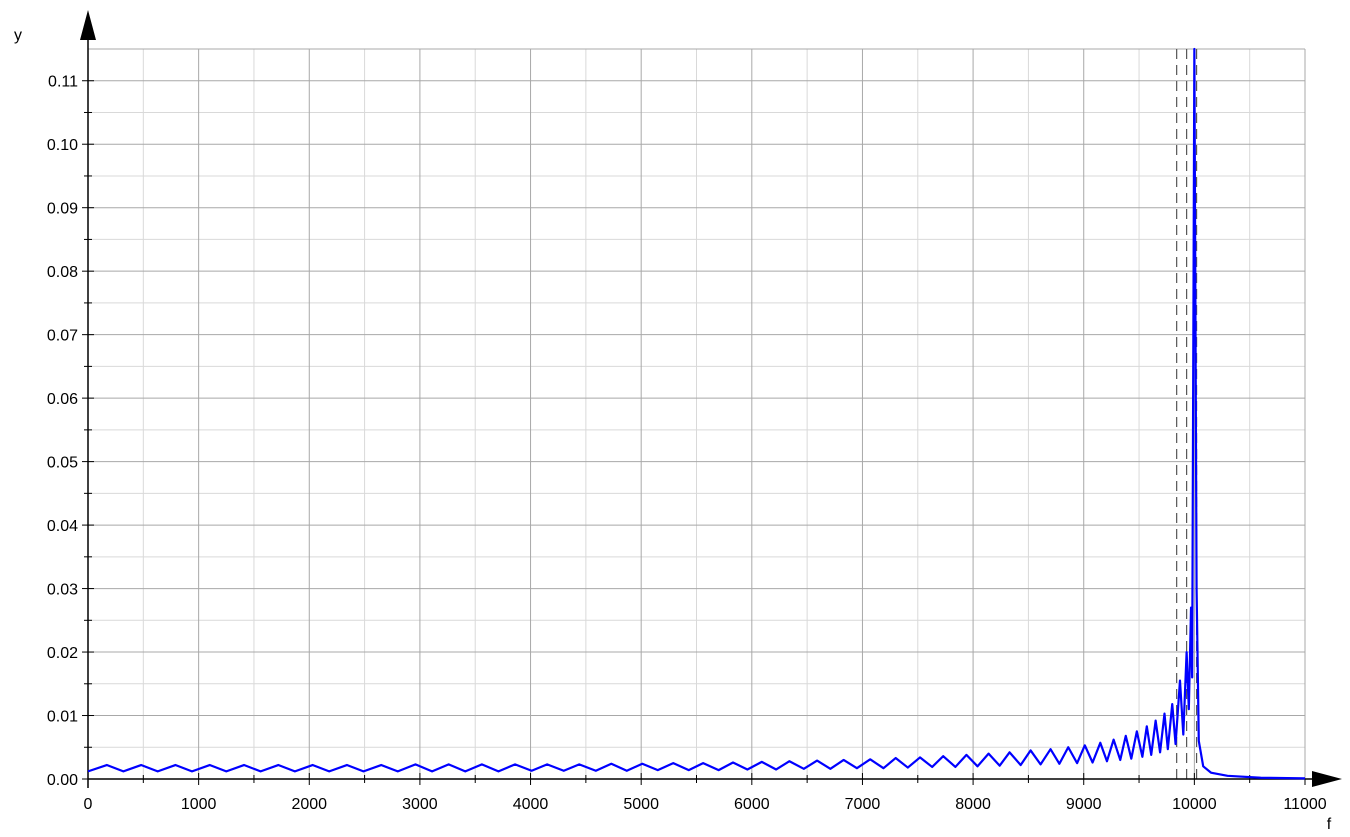 The height and width of the screenshot is (837, 1350). I want to click on y-tick-label: 0.03, so click(62, 590).